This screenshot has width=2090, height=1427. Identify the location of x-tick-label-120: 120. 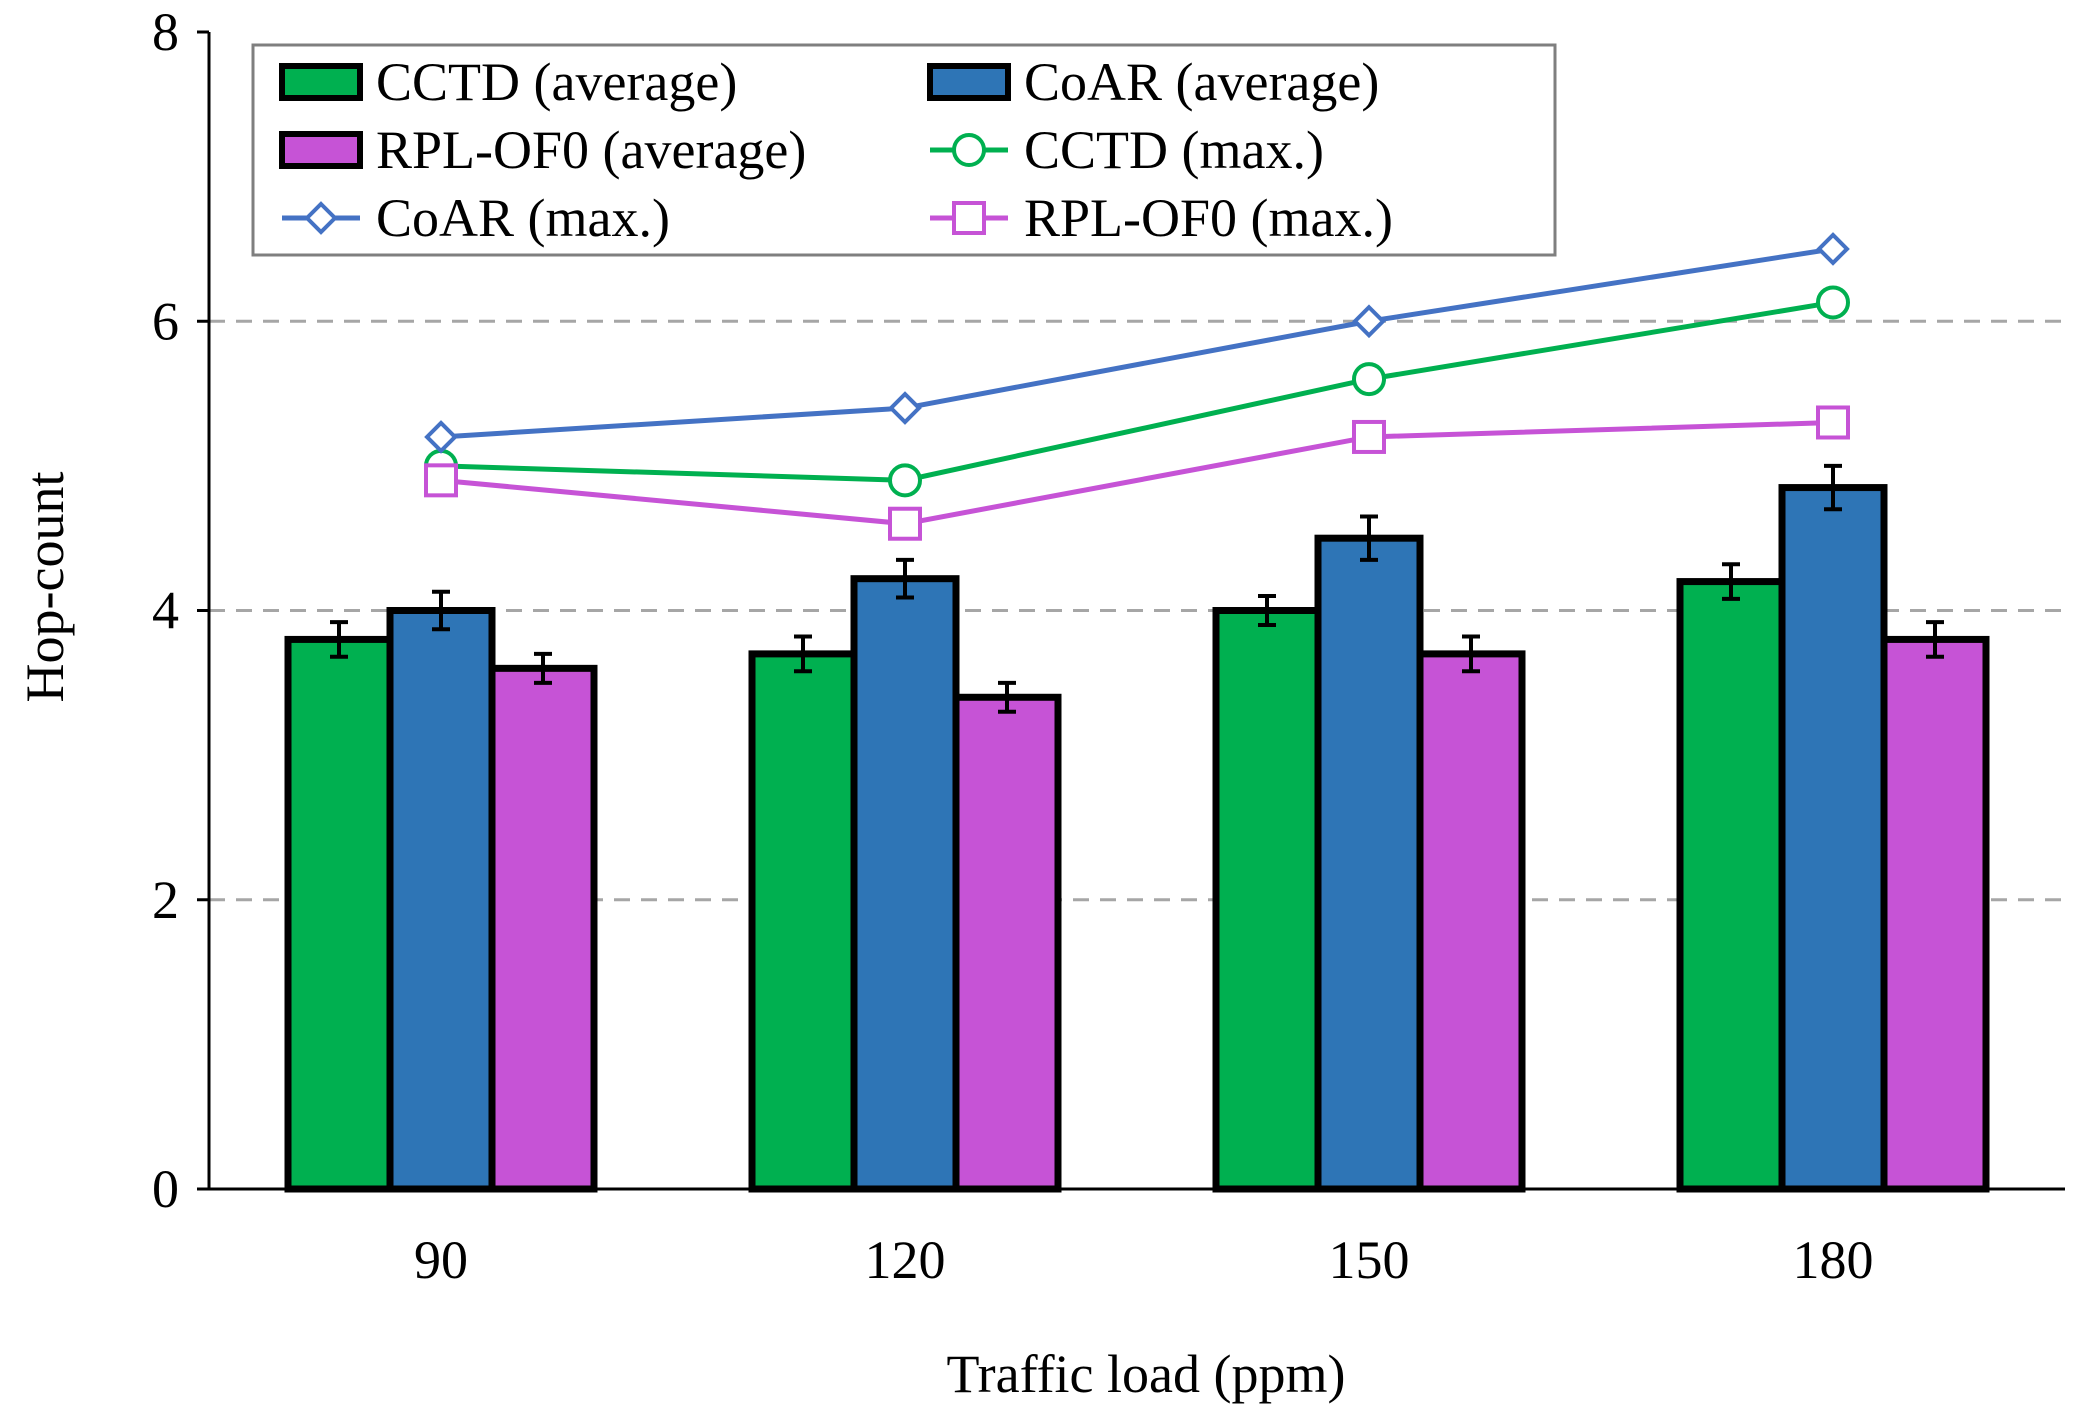
(905, 1260).